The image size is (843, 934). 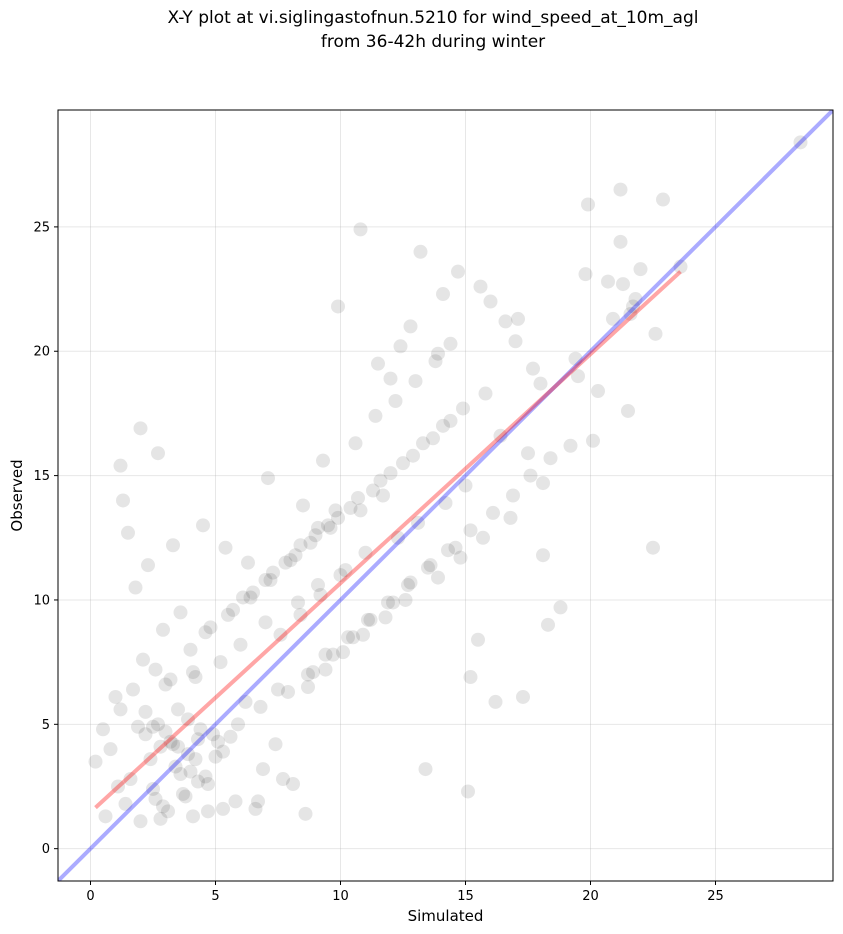 I want to click on y-tick-label: 25, so click(x=41, y=227).